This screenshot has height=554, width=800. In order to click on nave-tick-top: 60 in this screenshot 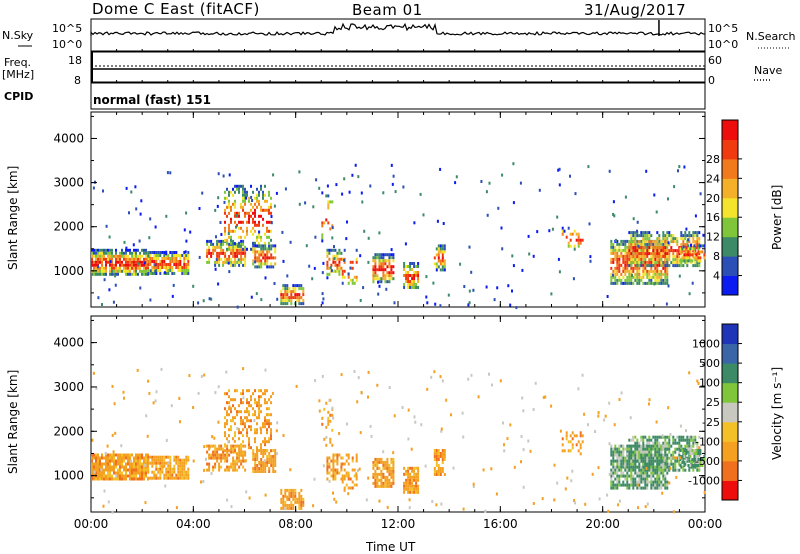, I will do `click(715, 60)`.